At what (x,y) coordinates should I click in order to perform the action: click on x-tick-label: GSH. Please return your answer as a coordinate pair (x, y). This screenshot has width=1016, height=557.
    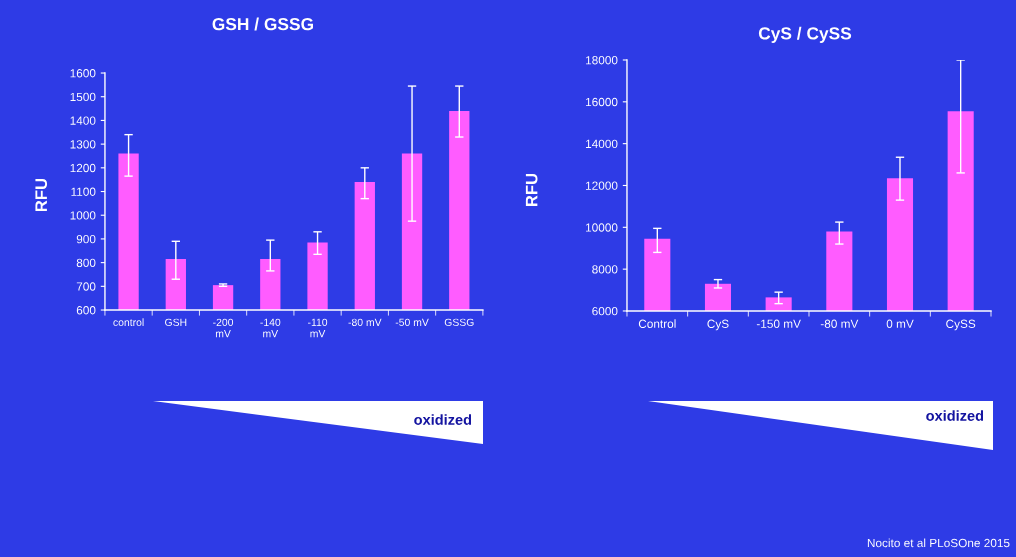
    Looking at the image, I should click on (176, 322).